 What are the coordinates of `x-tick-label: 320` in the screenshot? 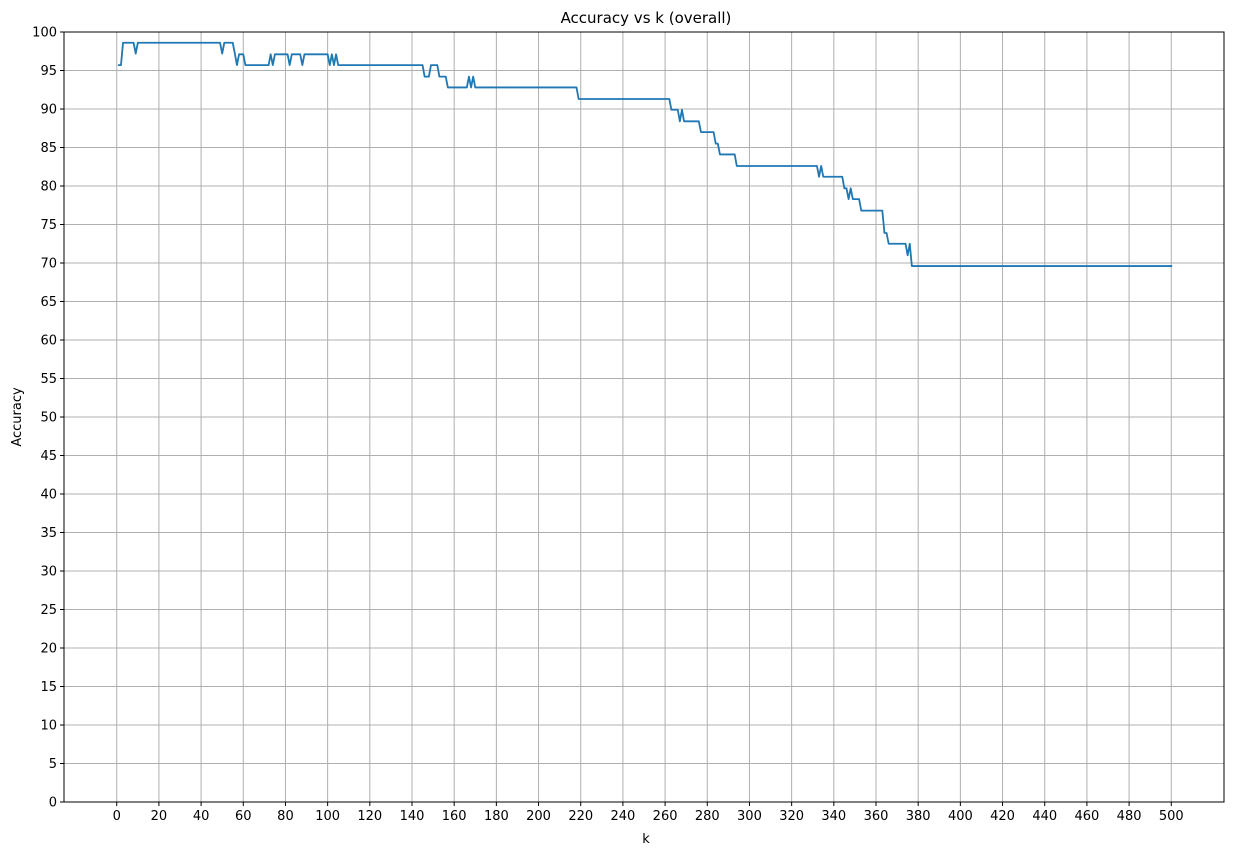 It's located at (791, 816).